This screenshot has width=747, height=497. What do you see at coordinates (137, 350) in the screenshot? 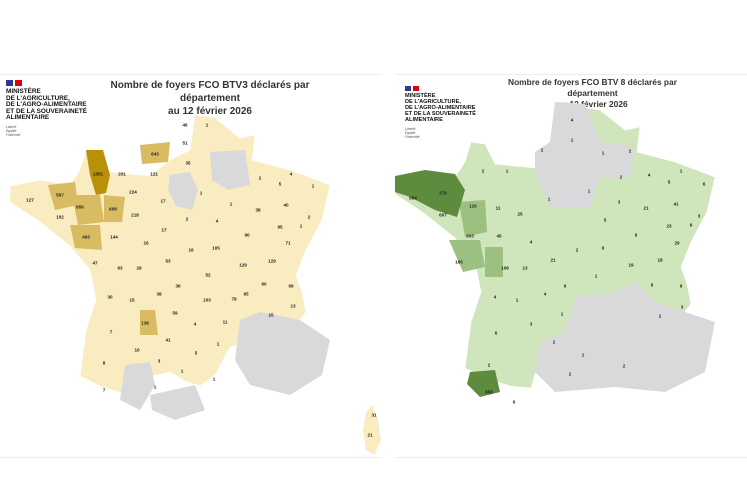
I see `department-count-label: 10` at bounding box center [137, 350].